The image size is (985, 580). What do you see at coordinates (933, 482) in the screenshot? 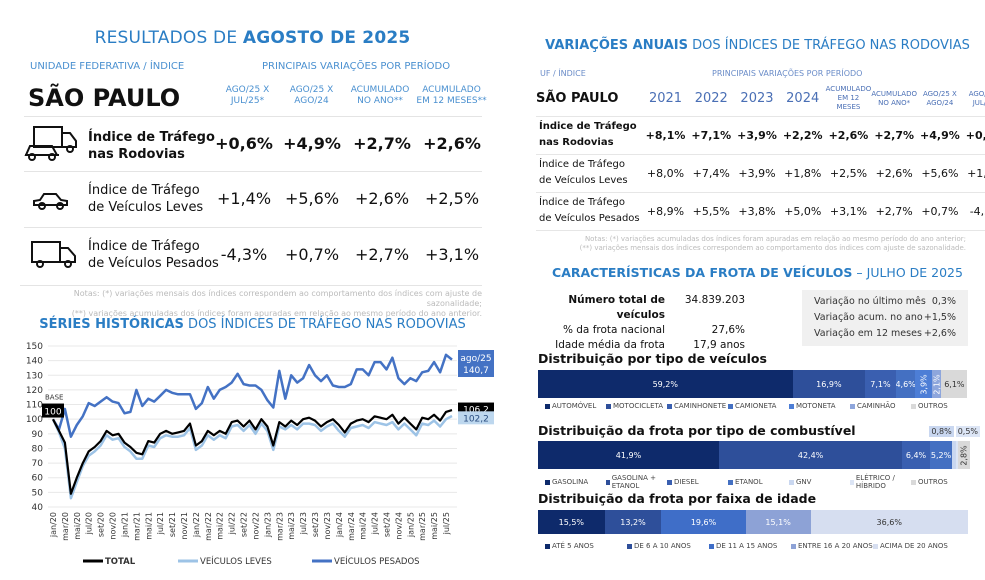
I see `legend-label: OUTROS` at bounding box center [933, 482].